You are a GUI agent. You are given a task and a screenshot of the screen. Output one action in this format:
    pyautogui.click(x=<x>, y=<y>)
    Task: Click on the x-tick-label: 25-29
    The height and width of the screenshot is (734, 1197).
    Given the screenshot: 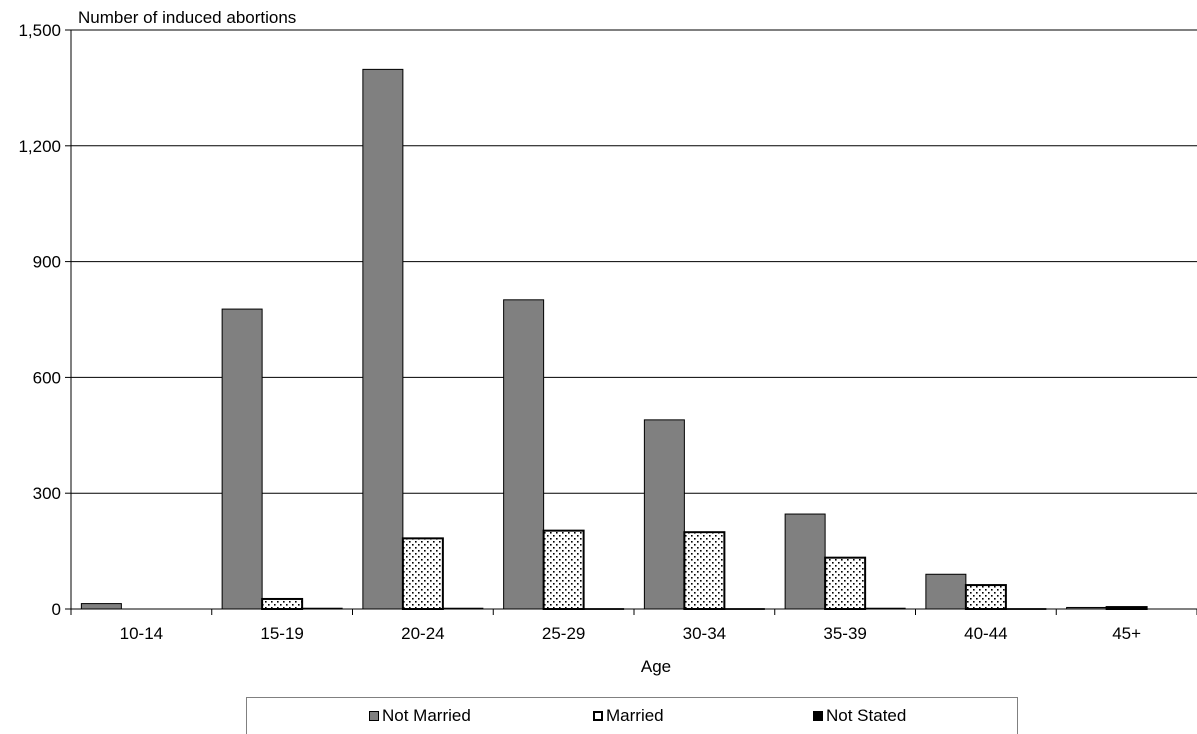 What is the action you would take?
    pyautogui.click(x=563, y=633)
    